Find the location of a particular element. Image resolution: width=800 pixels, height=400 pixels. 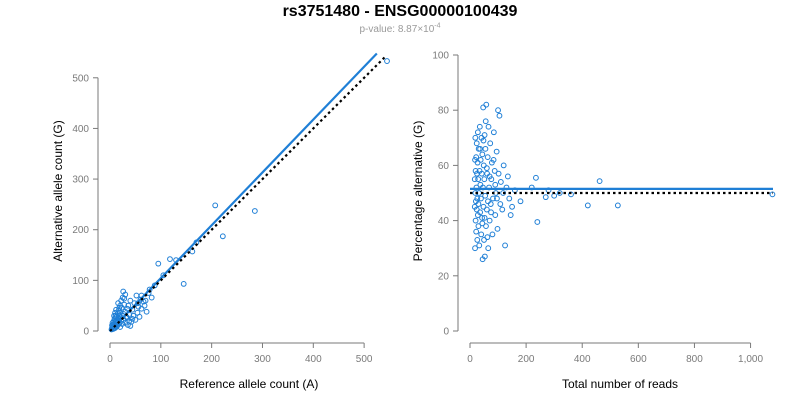

right-x-axis-title: Total number of reads is located at coordinates (620, 384).